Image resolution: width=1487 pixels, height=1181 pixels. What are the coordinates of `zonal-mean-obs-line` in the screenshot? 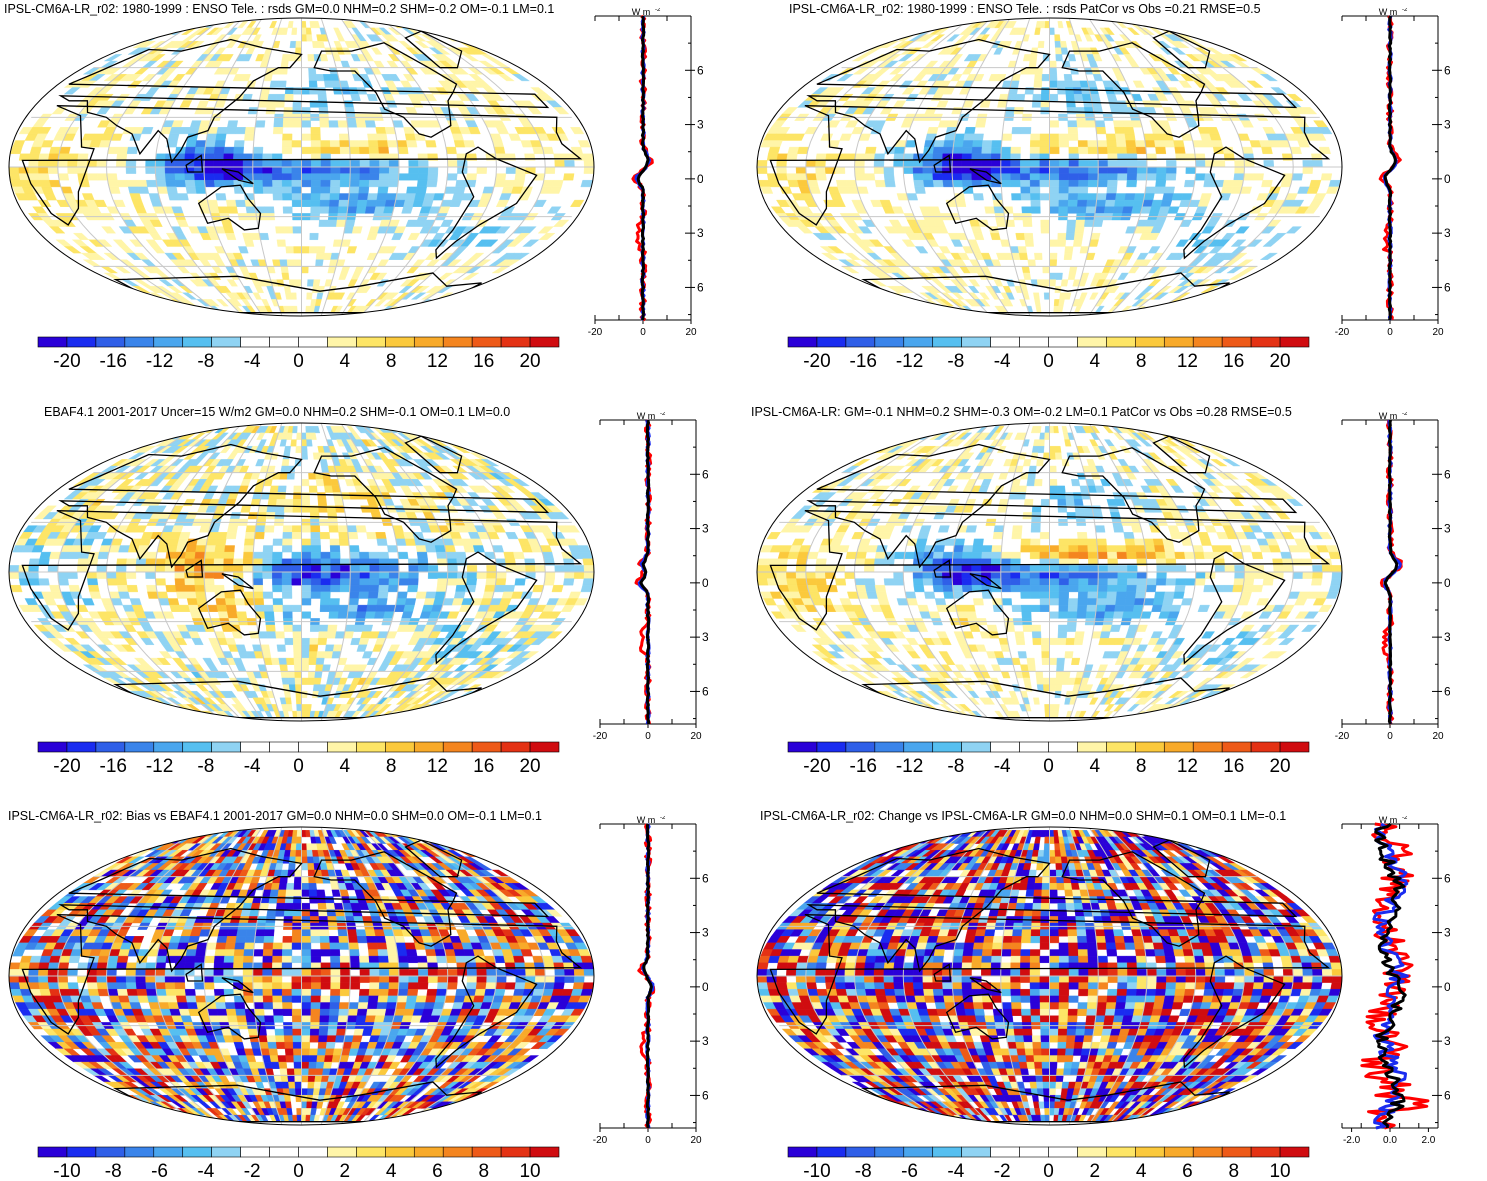 It's located at (1390, 976).